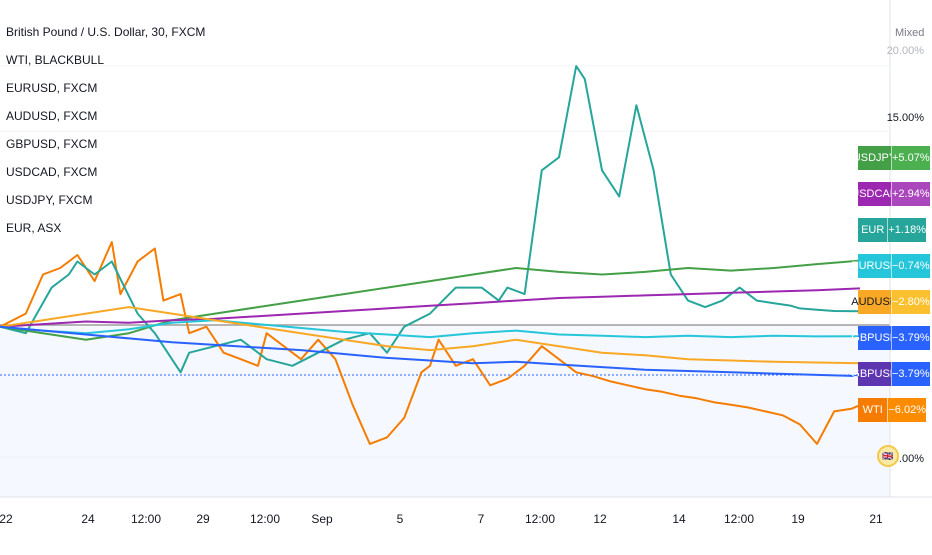 The width and height of the screenshot is (932, 555). What do you see at coordinates (876, 519) in the screenshot?
I see `x-tick: 21` at bounding box center [876, 519].